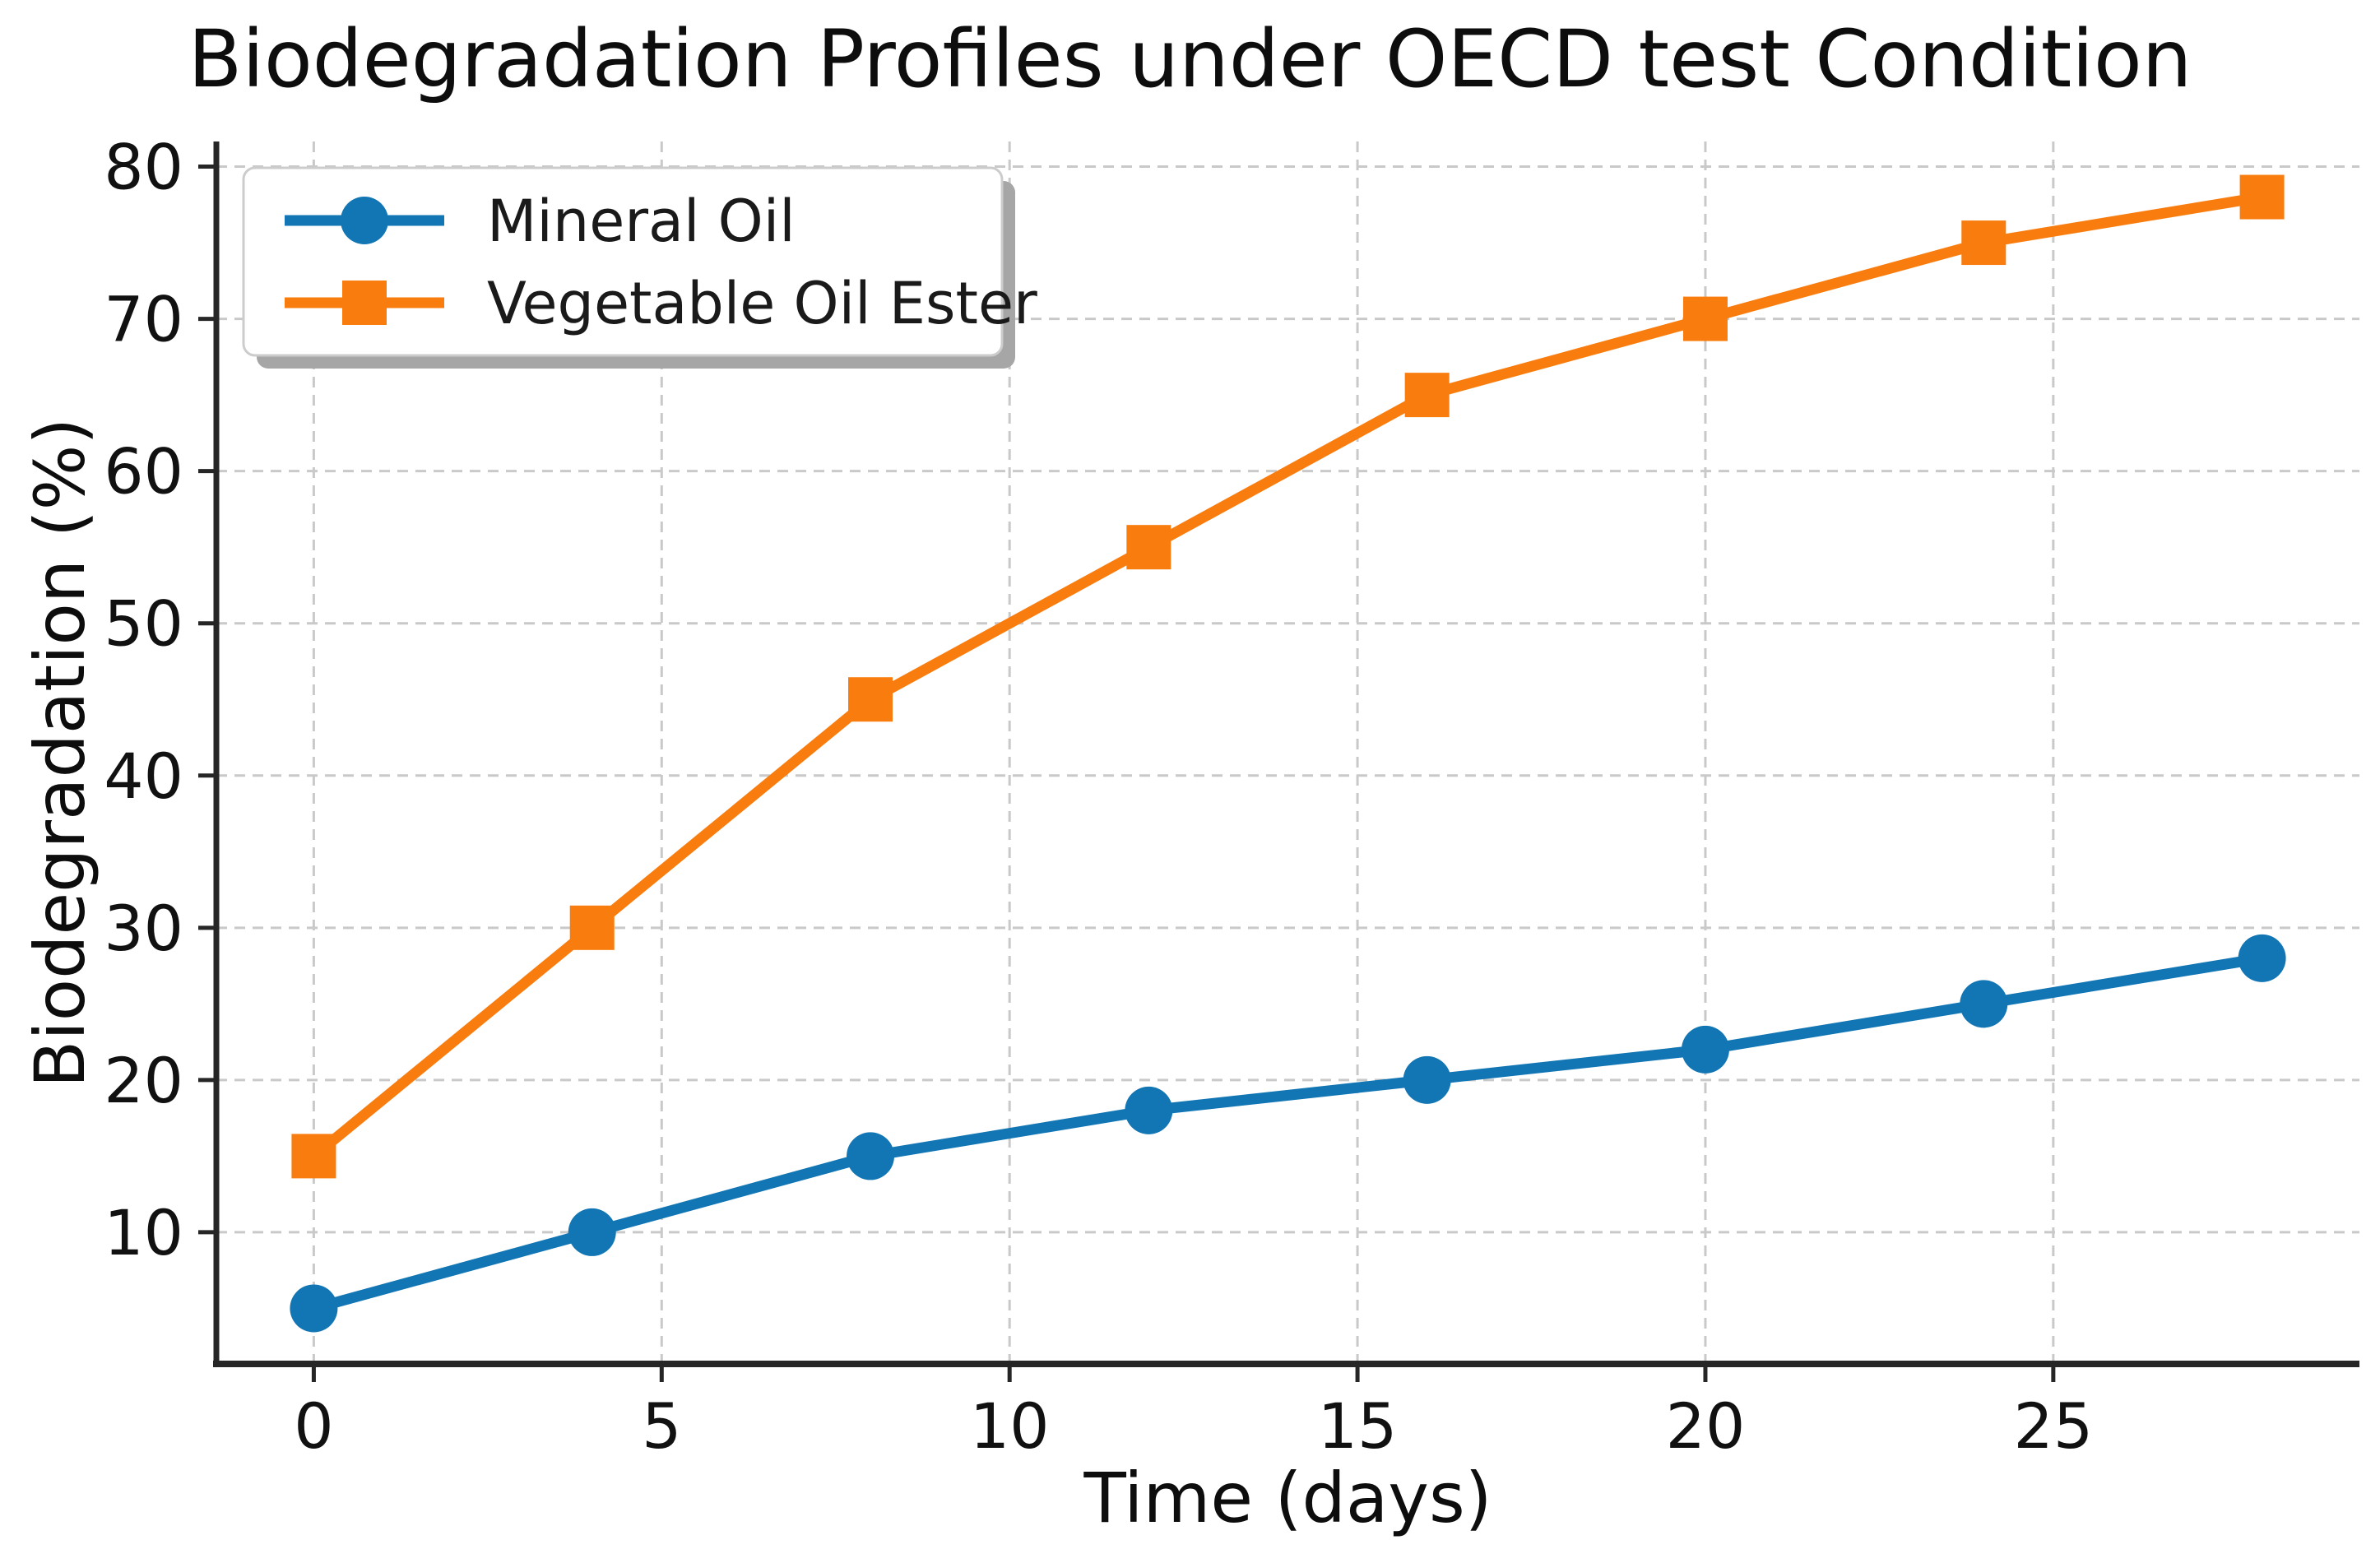  Describe the element at coordinates (143, 1232) in the screenshot. I see `y-tick-label: 10` at that location.